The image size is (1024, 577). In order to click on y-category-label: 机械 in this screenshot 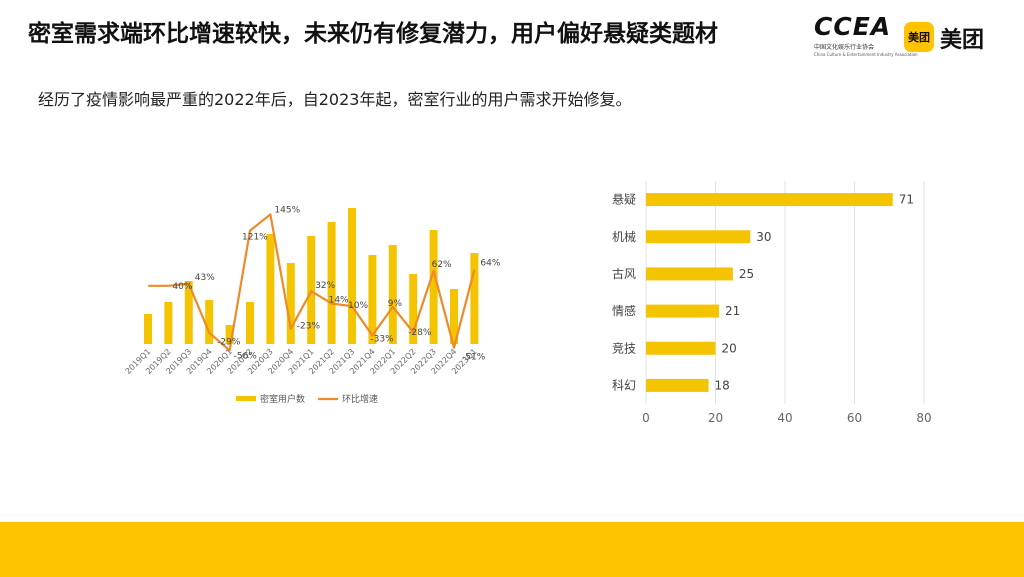, I will do `click(624, 236)`.